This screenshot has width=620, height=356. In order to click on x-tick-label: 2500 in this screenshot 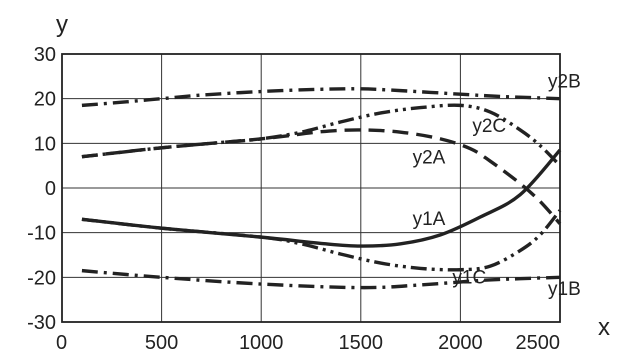, I will do `click(538, 343)`.